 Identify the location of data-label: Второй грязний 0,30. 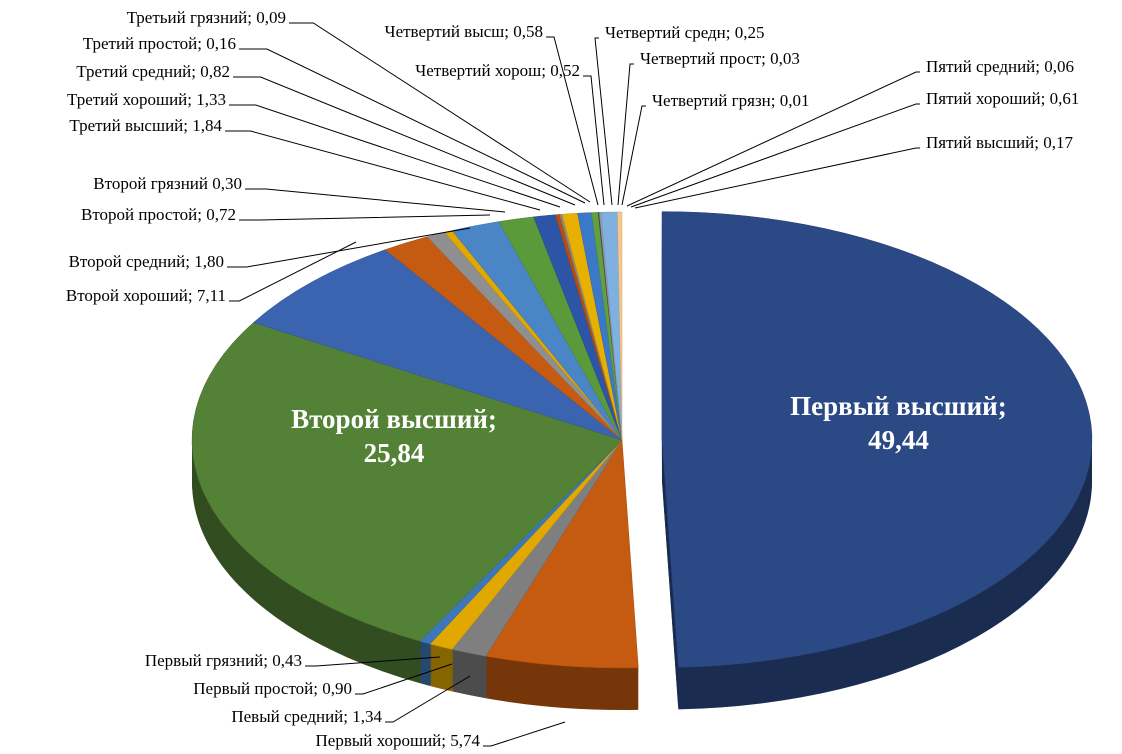
(167, 183).